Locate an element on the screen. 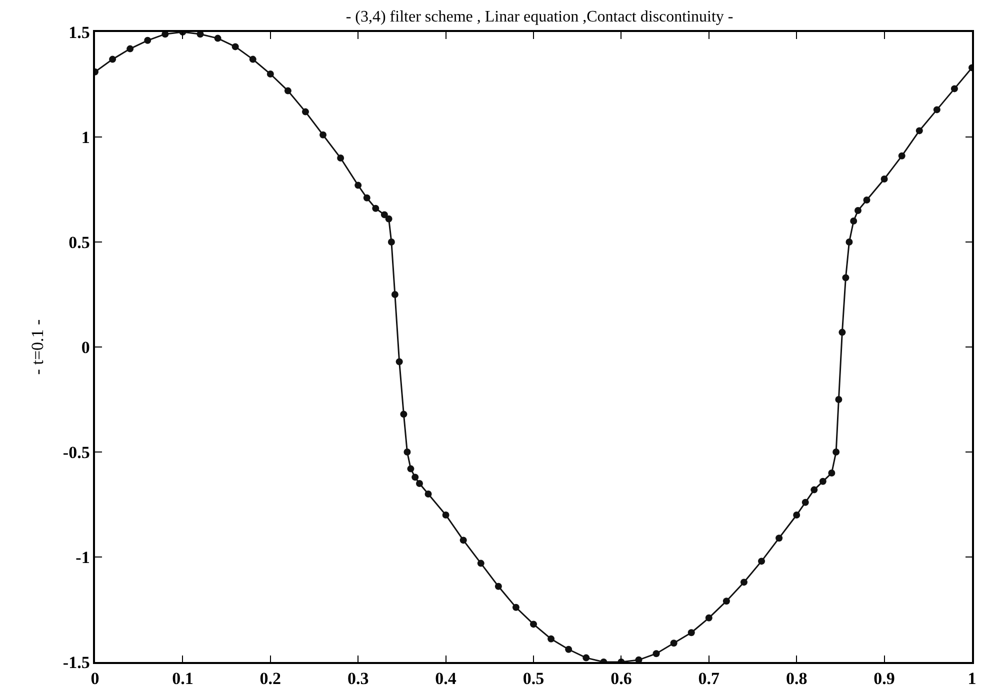 The image size is (981, 698). y-tick-label: 1.5 is located at coordinates (79, 32).